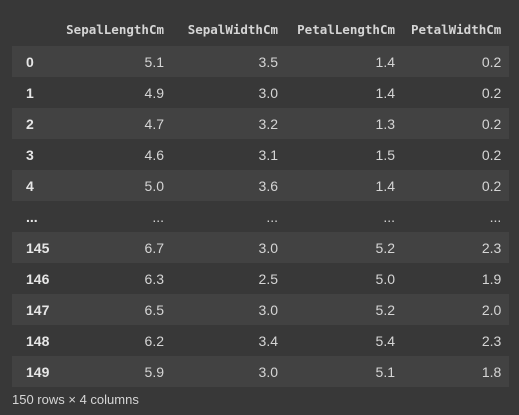 The image size is (519, 415). Describe the element at coordinates (115, 29) in the screenshot. I see `column-header-sepal-length: SepalLengthCm` at that location.